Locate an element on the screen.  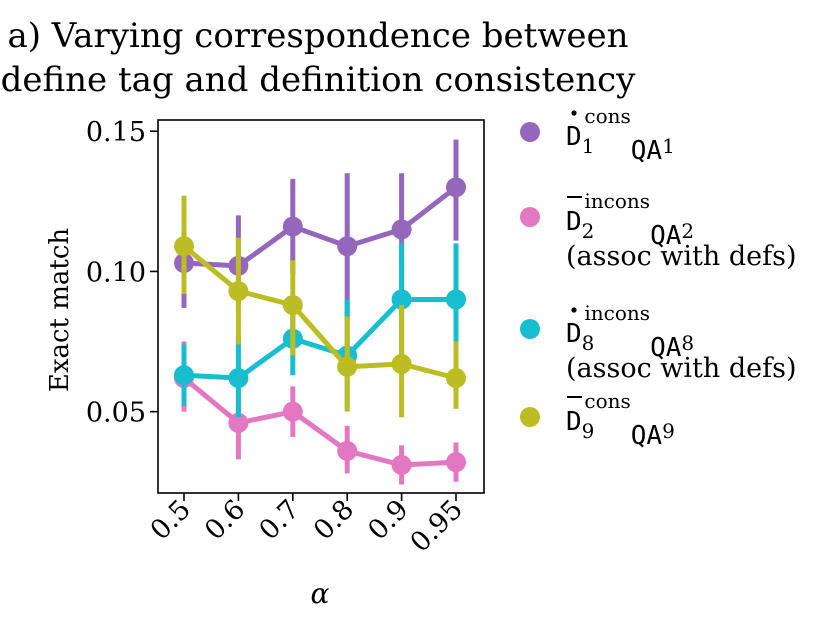
legend-label: D2inconsQA2 is located at coordinates (630, 220).